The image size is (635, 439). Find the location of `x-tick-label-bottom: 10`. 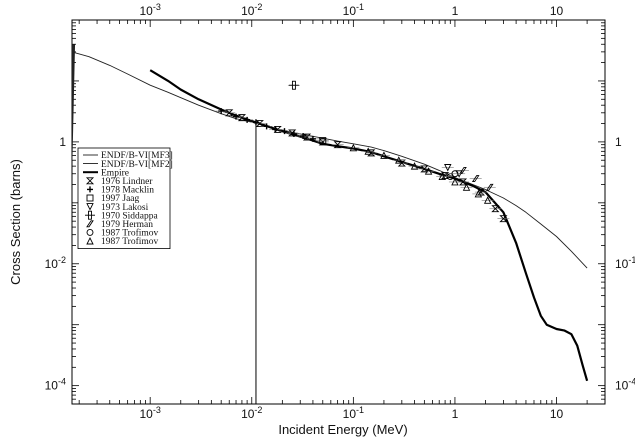

x-tick-label-bottom: 10 is located at coordinates (557, 414).